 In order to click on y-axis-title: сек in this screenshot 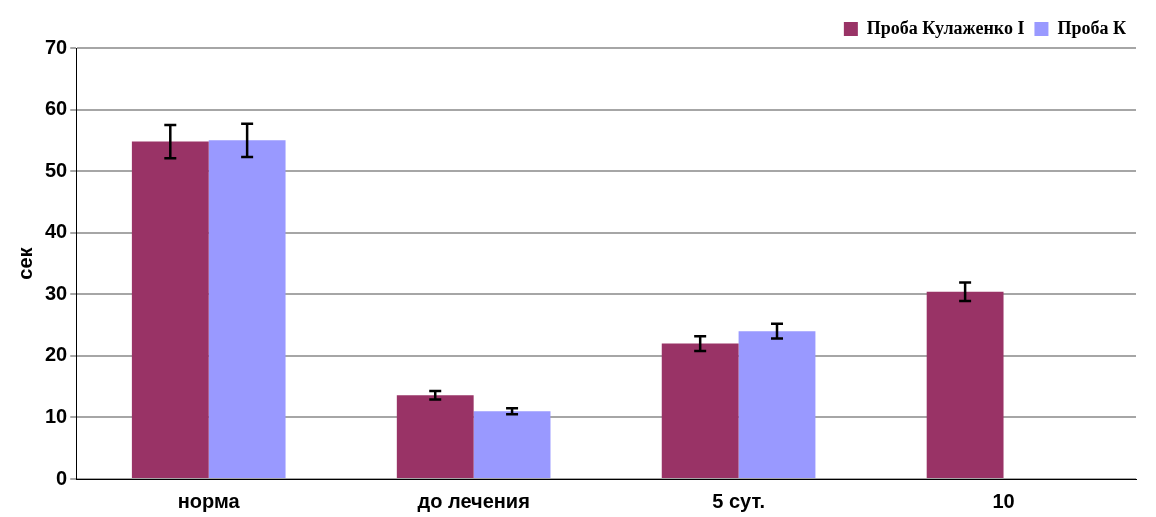, I will do `click(24, 263)`.